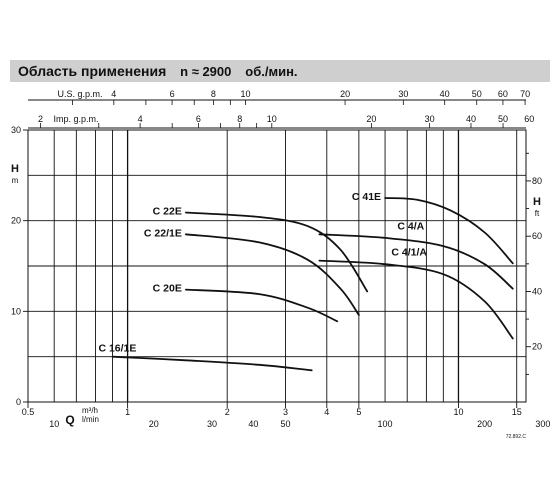 The width and height of the screenshot is (560, 504). Describe the element at coordinates (167, 212) in the screenshot. I see `curve-label-c-22e: C 22E` at that location.